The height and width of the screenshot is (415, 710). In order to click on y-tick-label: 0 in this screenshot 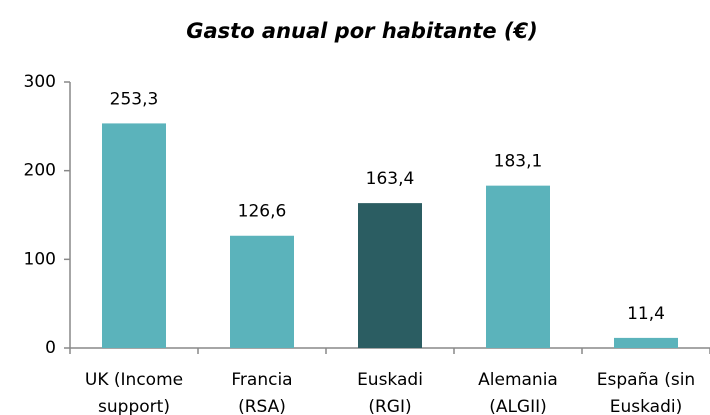, I will do `click(50, 348)`.